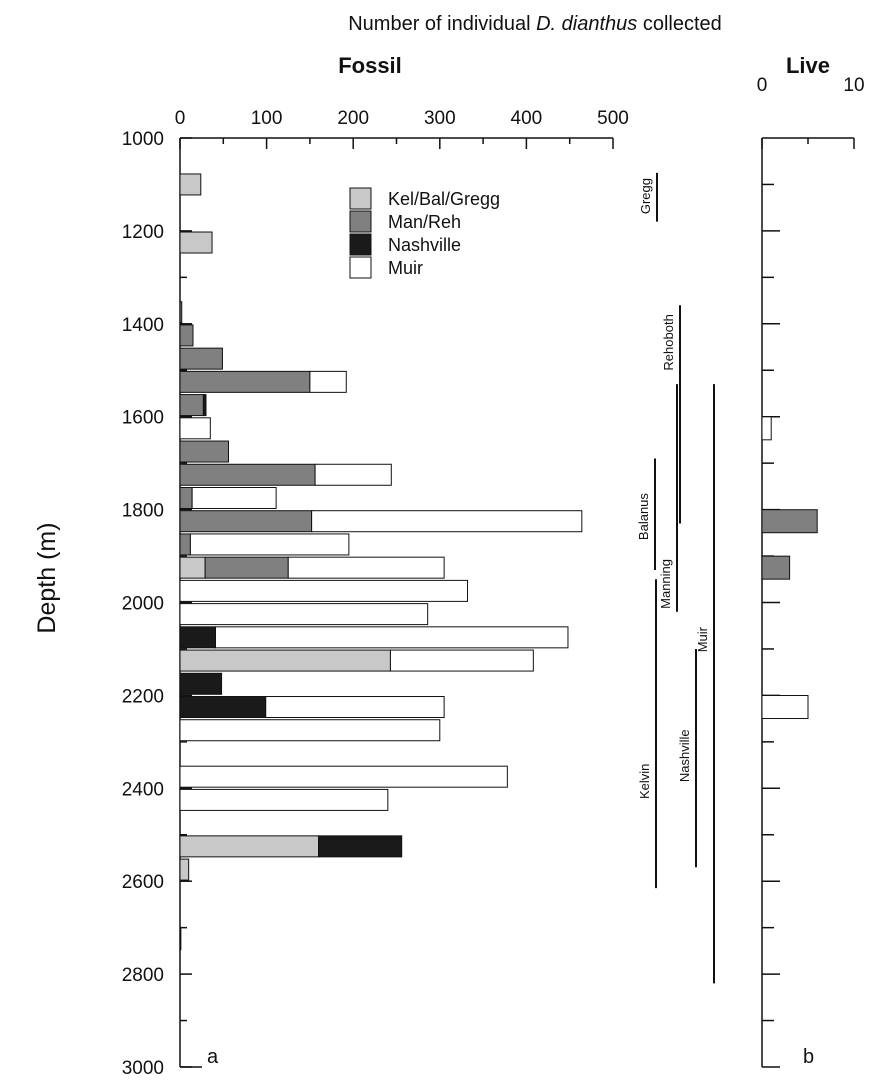  I want to click on legend-label: Nashville, so click(424, 245).